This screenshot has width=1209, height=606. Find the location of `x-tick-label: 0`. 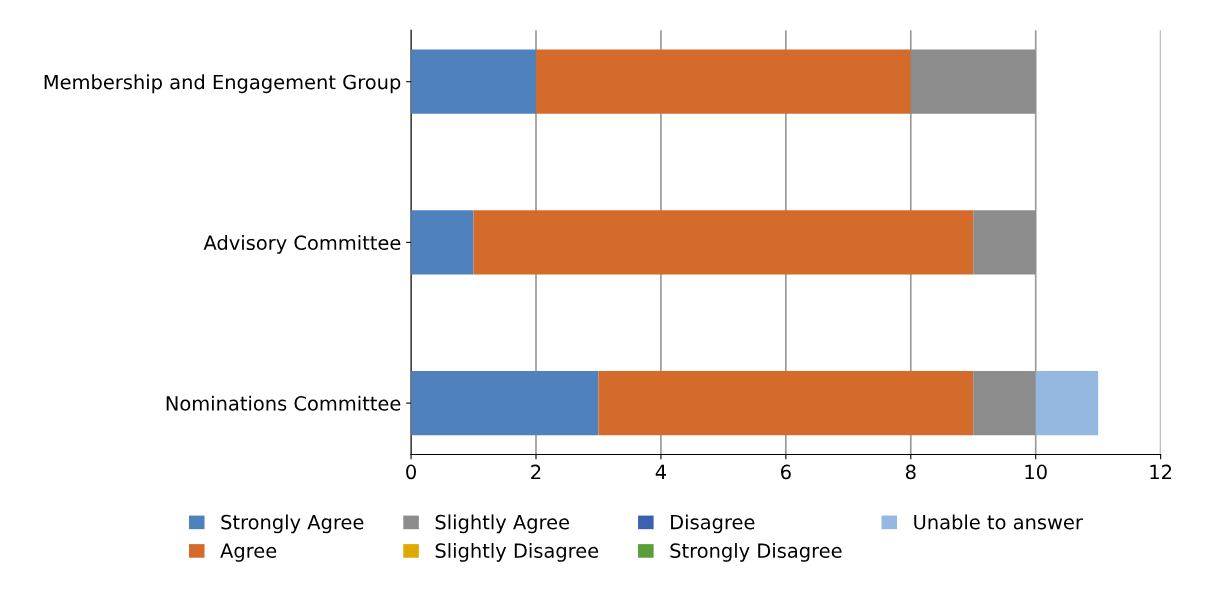

x-tick-label: 0 is located at coordinates (411, 472).